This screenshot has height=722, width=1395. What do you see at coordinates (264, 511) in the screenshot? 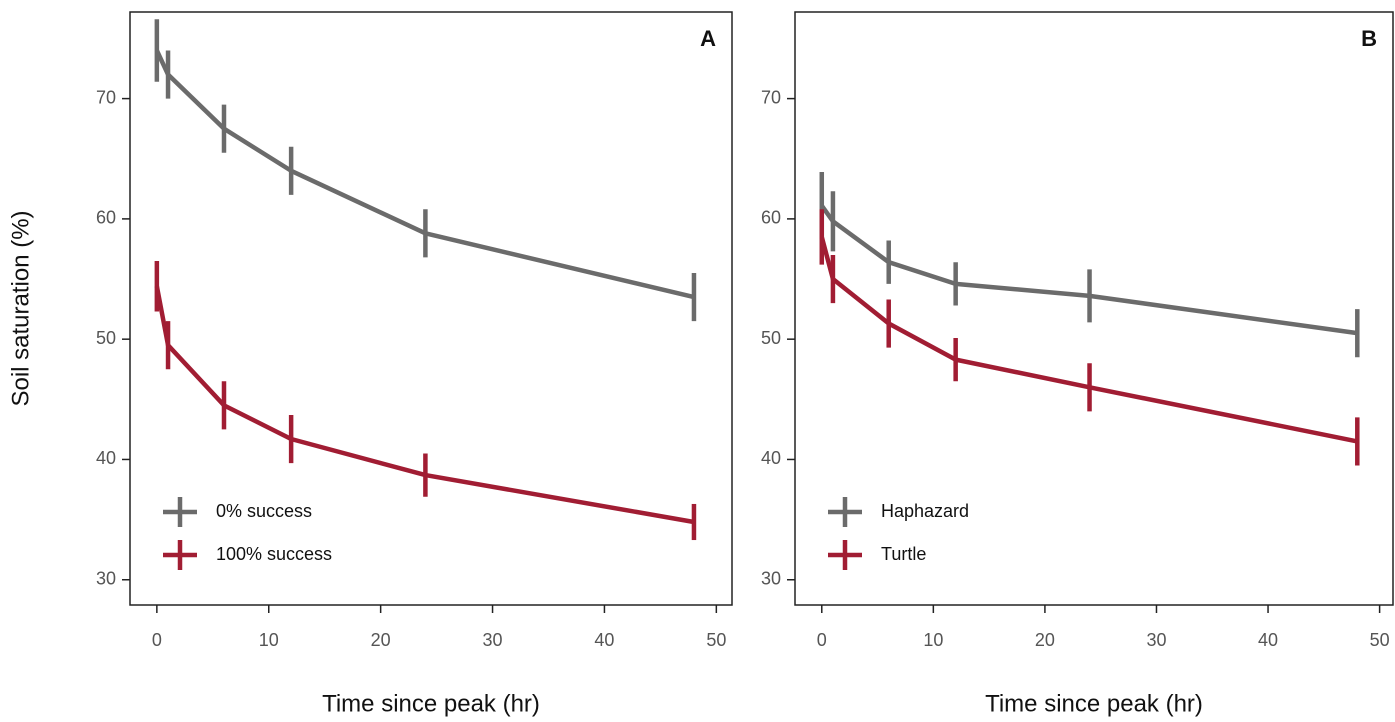
I see `legend-label: 0% success` at bounding box center [264, 511].